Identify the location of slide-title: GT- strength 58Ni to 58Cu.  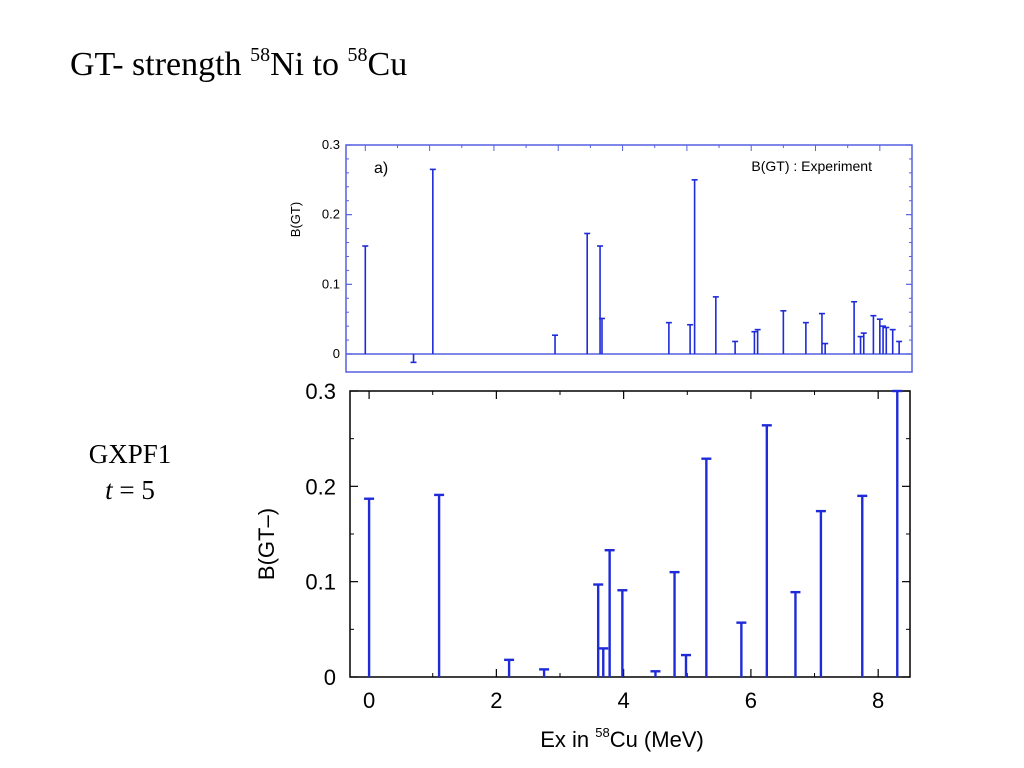
(239, 64).